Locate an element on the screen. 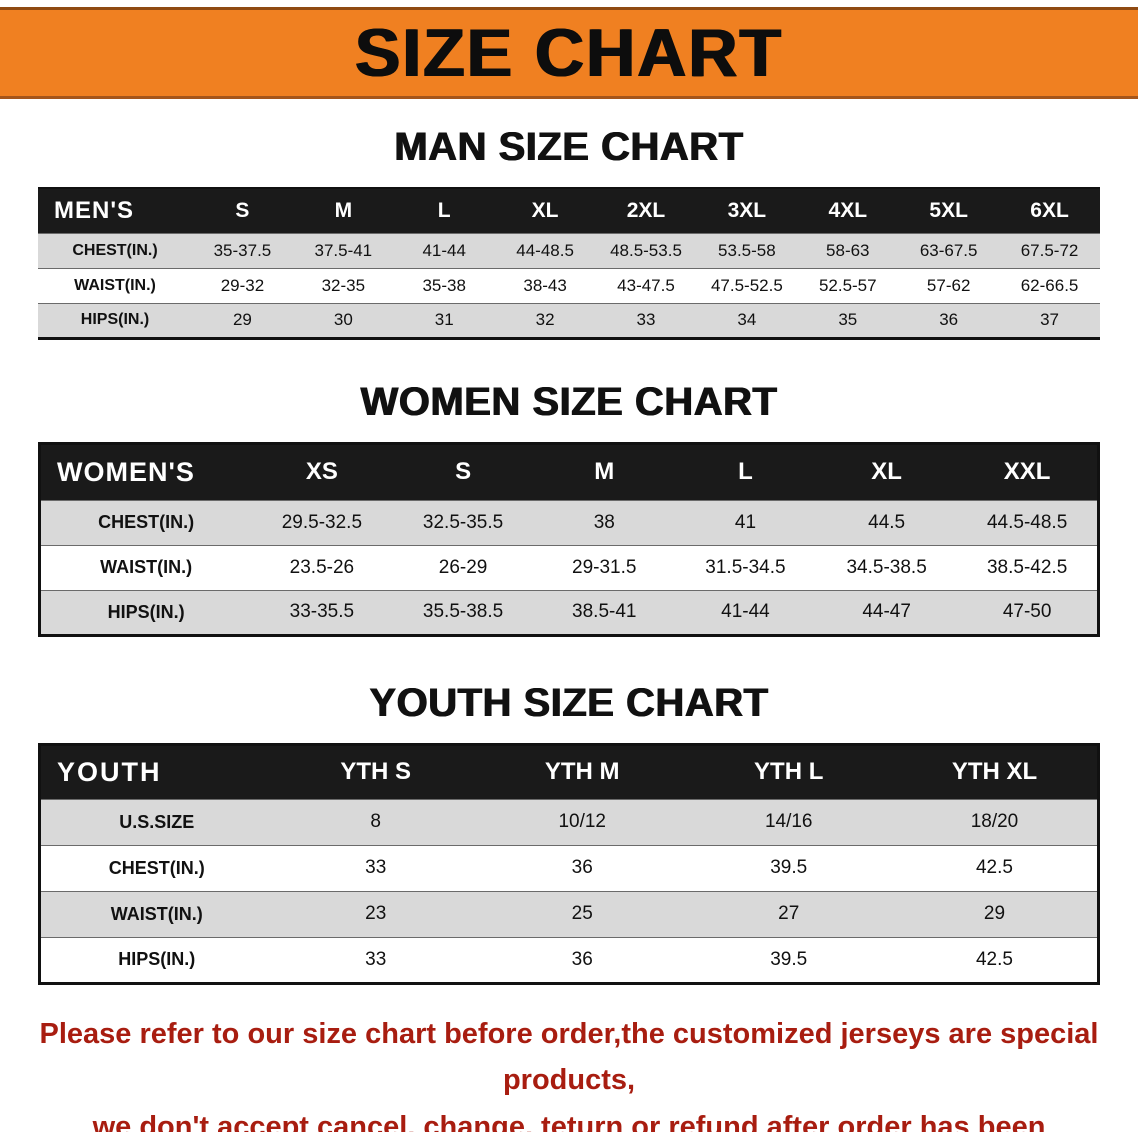 This screenshot has width=1138, height=1132. table-row: WAIST(IN.) 23 25 27 29 is located at coordinates (569, 913).